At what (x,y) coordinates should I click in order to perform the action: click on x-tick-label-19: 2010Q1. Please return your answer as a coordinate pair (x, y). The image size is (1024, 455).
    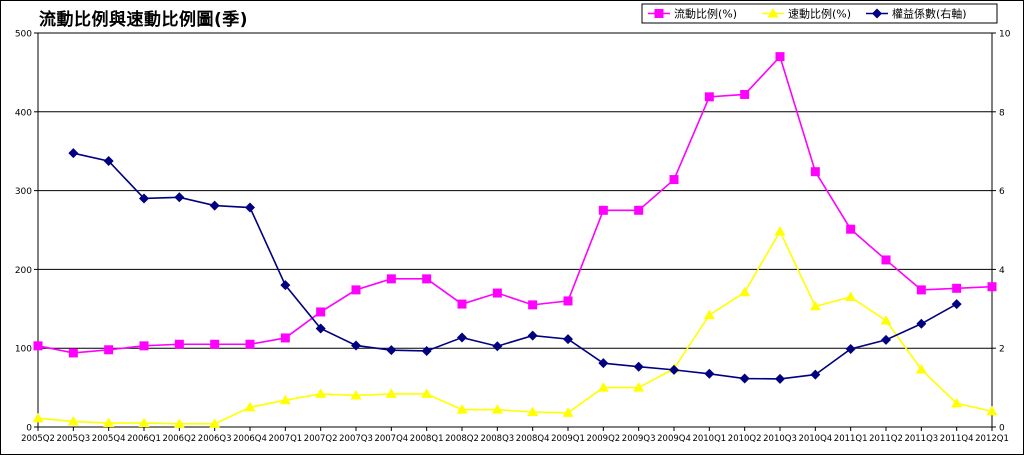
    Looking at the image, I should click on (709, 439).